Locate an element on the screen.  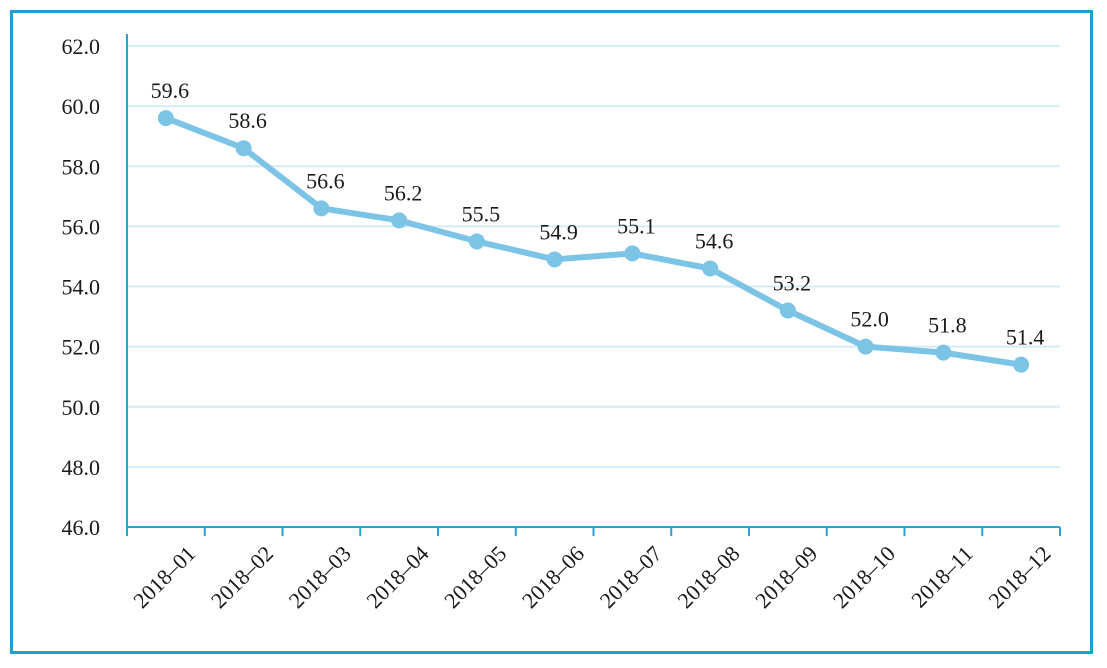
data-label: 51.8 is located at coordinates (947, 325).